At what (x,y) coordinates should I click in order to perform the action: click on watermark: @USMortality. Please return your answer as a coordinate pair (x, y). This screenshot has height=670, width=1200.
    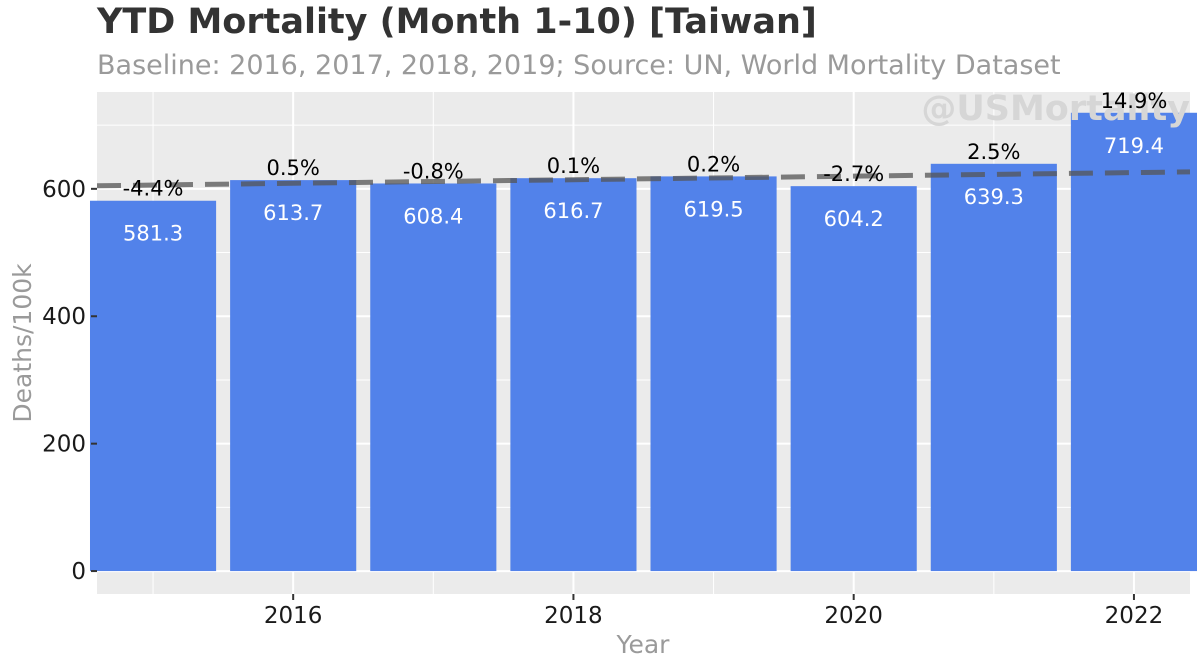
    Looking at the image, I should click on (1055, 109).